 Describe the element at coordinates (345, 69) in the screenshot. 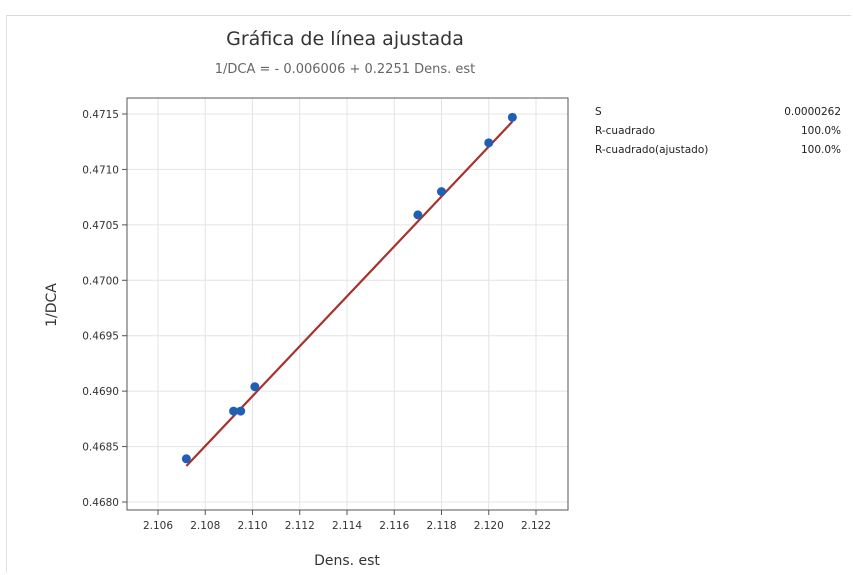

I see `chart-subtitle: 1/DCA = - 0.006006 + 0.2251 Dens. est` at that location.